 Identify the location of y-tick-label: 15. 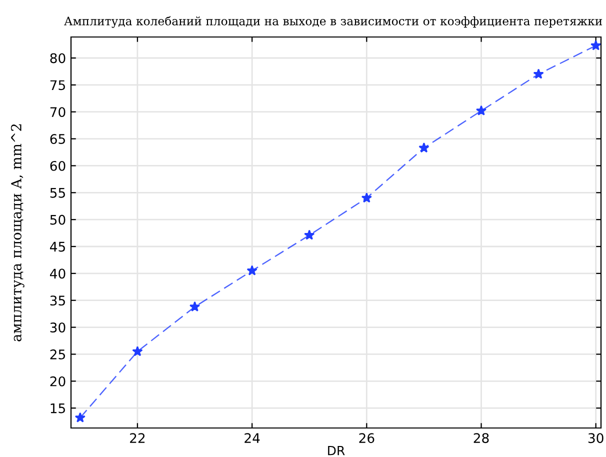
(57, 408).